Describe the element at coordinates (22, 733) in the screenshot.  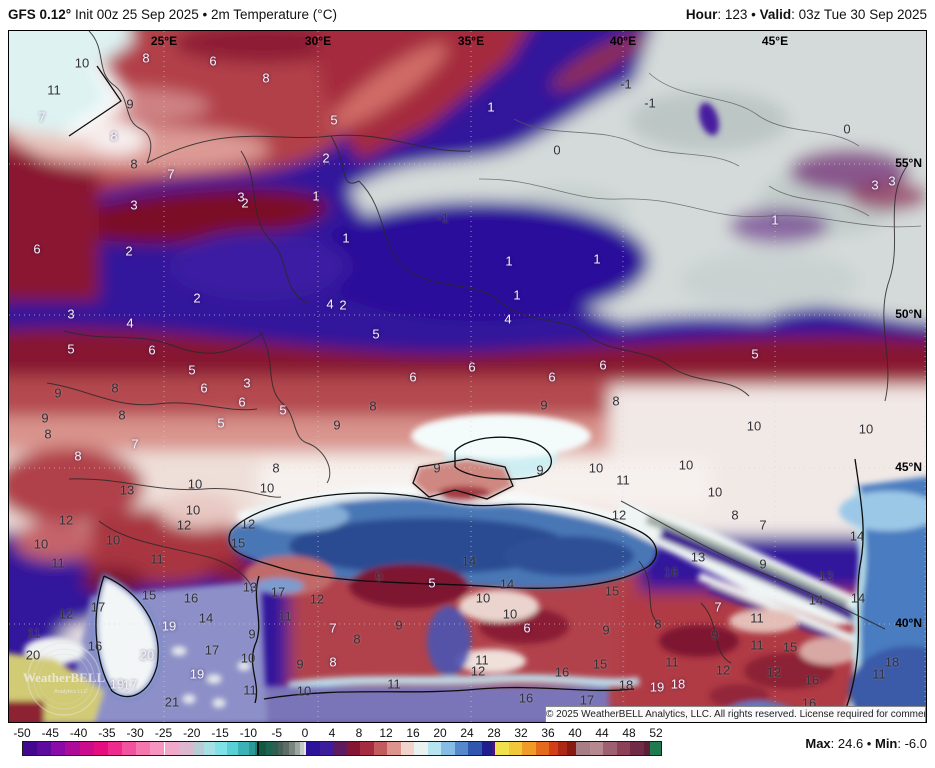
I see `colorbar-tick: -50` at that location.